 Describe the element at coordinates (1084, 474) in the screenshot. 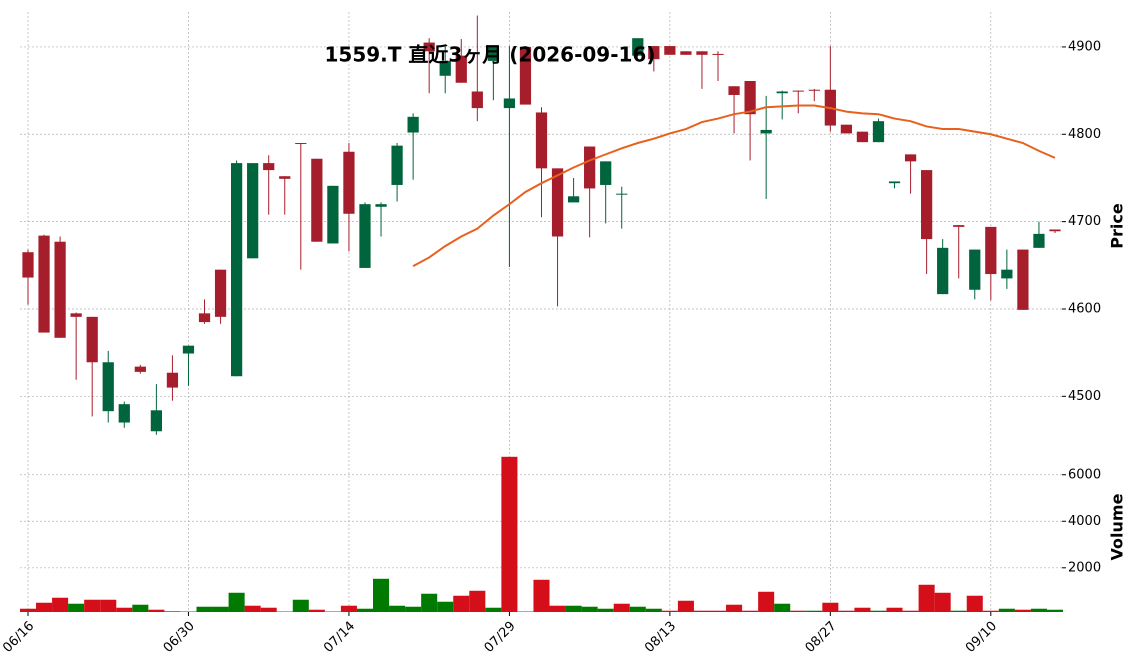

I see `volume-tick-label: 6000` at that location.